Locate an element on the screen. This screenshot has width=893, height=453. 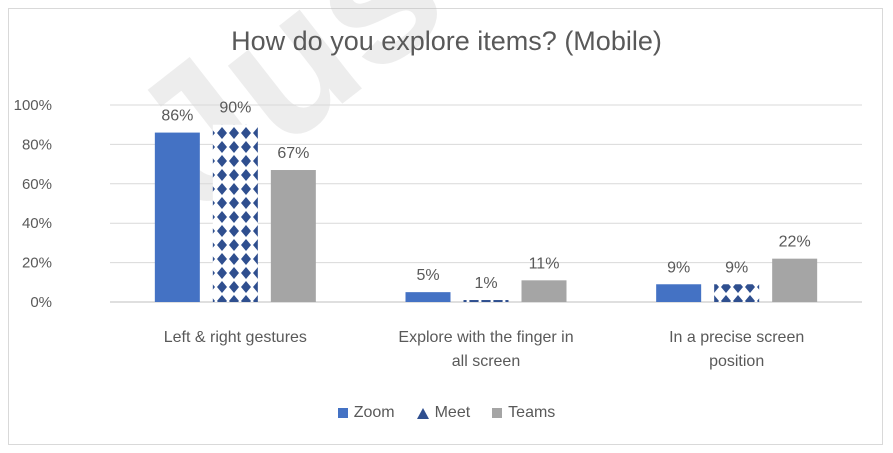
legend-swatch-meet is located at coordinates (422, 413).